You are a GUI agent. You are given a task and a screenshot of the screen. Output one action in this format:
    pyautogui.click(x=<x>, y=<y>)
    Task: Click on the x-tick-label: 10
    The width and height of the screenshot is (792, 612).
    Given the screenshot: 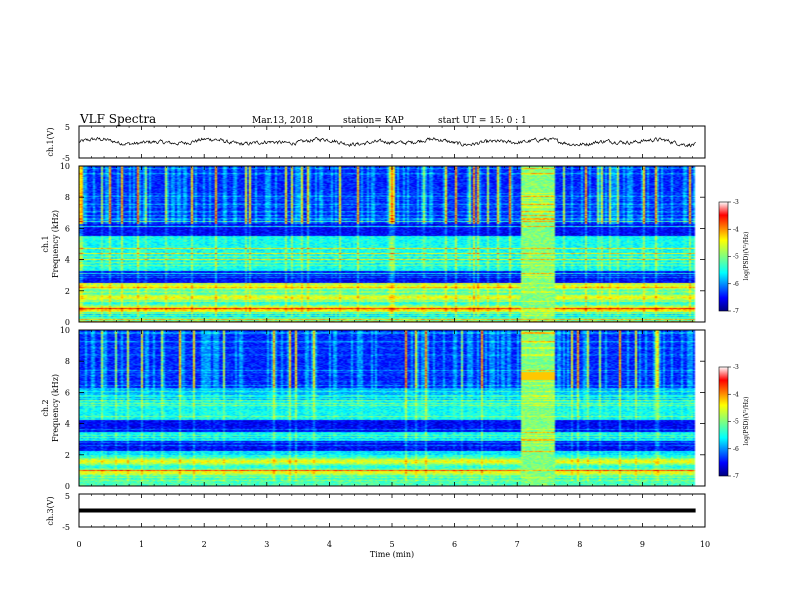 What is the action you would take?
    pyautogui.click(x=705, y=544)
    